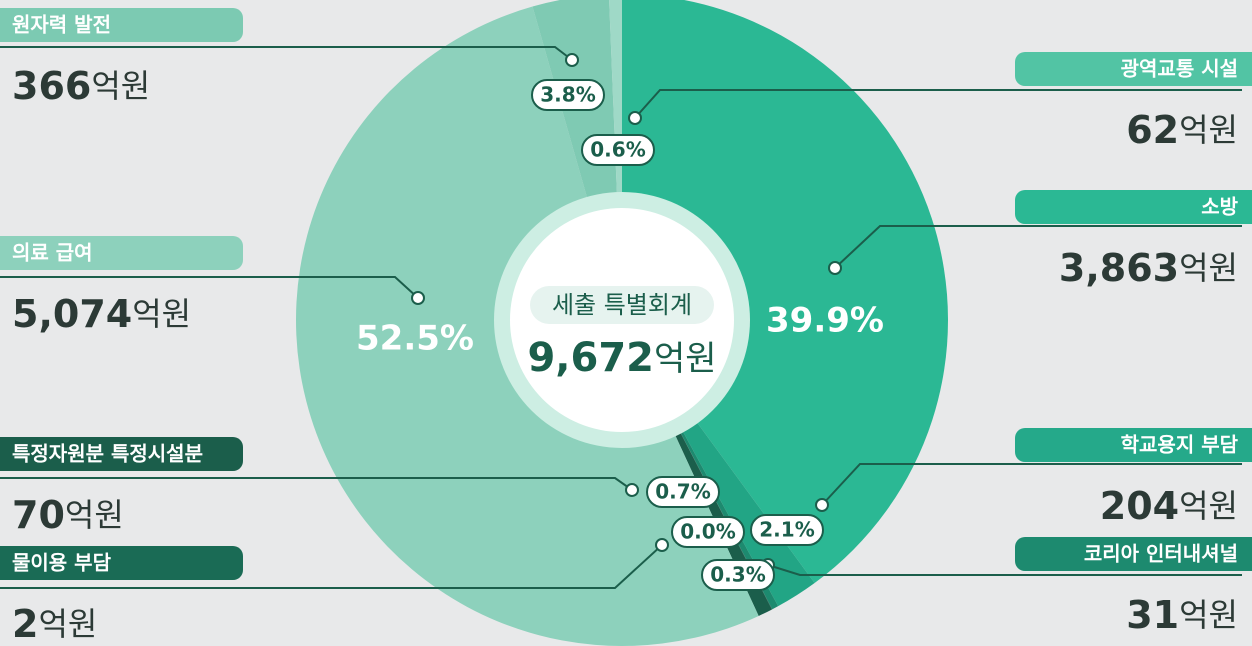 Image resolution: width=1252 pixels, height=646 pixels. I want to click on category-label: 소방, so click(1219, 207).